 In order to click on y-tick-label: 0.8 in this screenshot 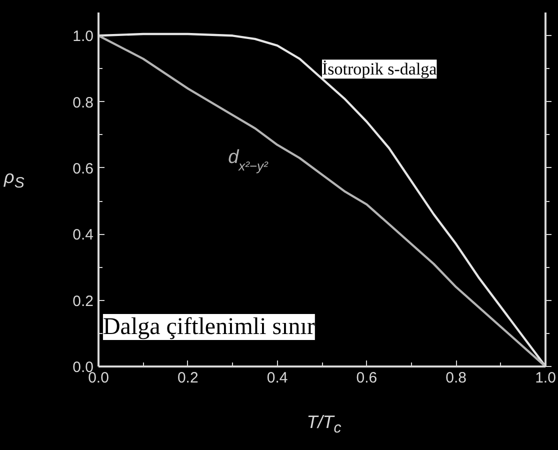, I will do `click(83, 103)`.